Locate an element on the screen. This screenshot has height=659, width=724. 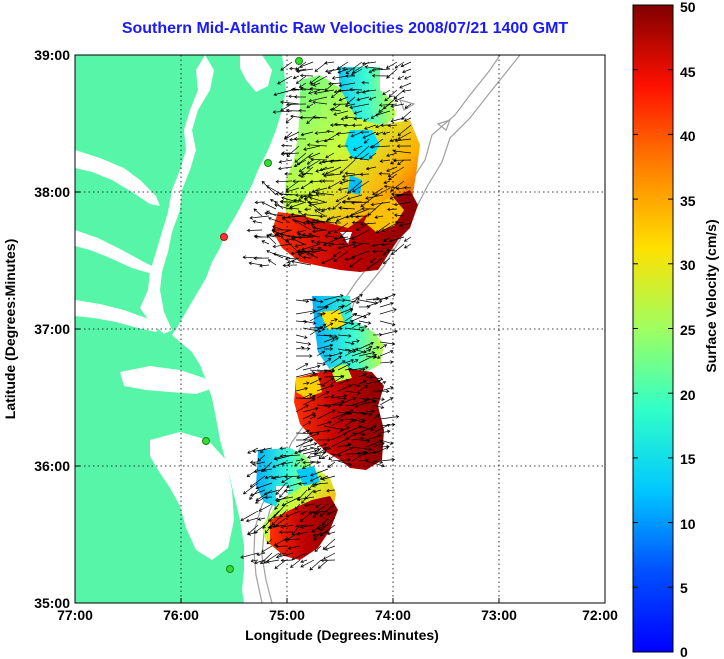
delaware-bay is located at coordinates (256, 73).